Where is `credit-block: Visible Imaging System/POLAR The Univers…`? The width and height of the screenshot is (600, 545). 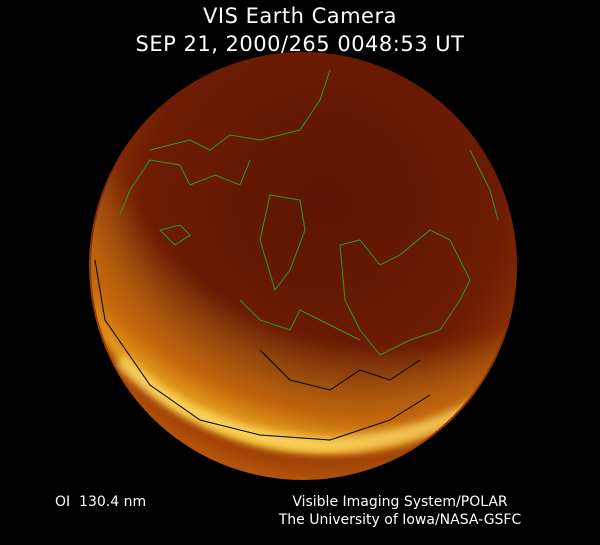 credit-block: Visible Imaging System/POLAR The Univers… is located at coordinates (400, 511).